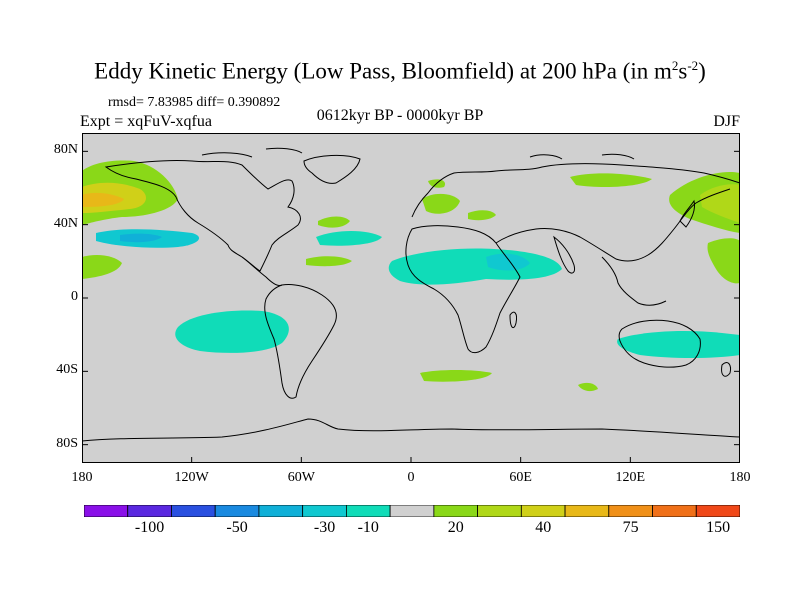 The image size is (800, 600). I want to click on colorbar, so click(412, 511).